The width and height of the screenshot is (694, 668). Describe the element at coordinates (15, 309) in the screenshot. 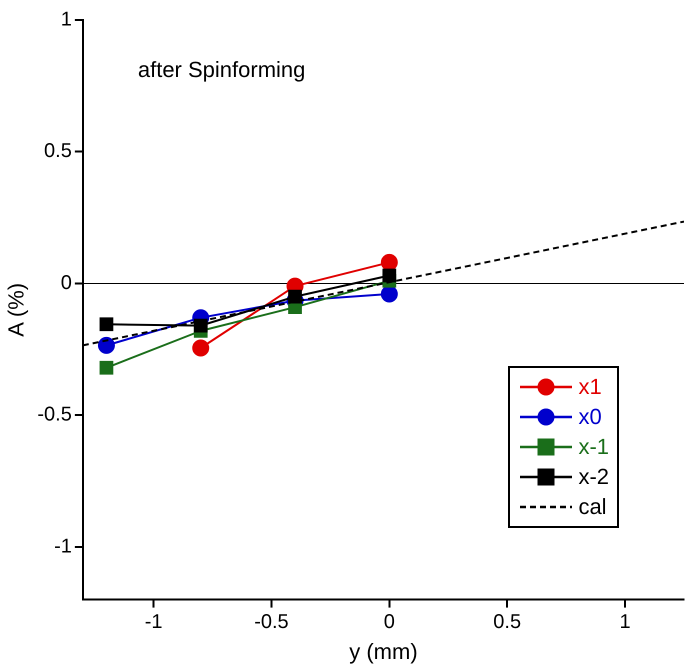

I see `y-axis-title: A (%)` at that location.